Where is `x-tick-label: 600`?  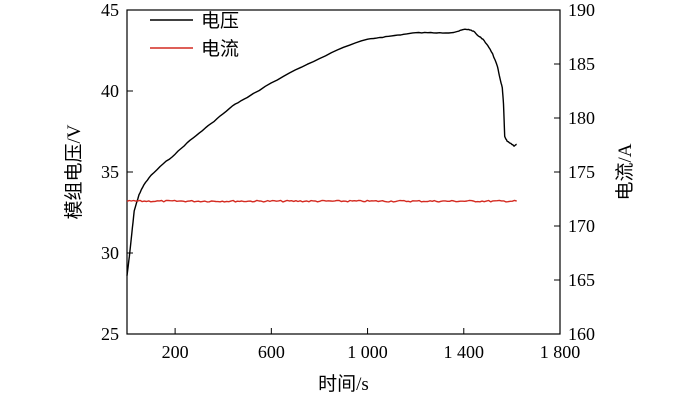 x-tick-label: 600 is located at coordinates (271, 352).